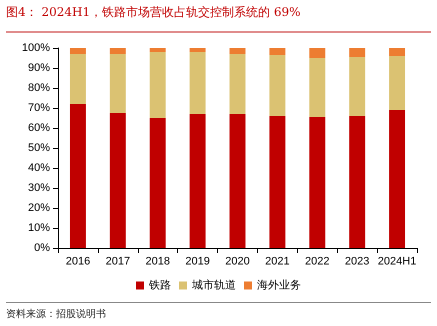 The height and width of the screenshot is (326, 437). What do you see at coordinates (153, 12) in the screenshot?
I see `chart-title: 图4： 2024H1，铁路市场营收占轨交控制系统的 69%` at bounding box center [153, 12].